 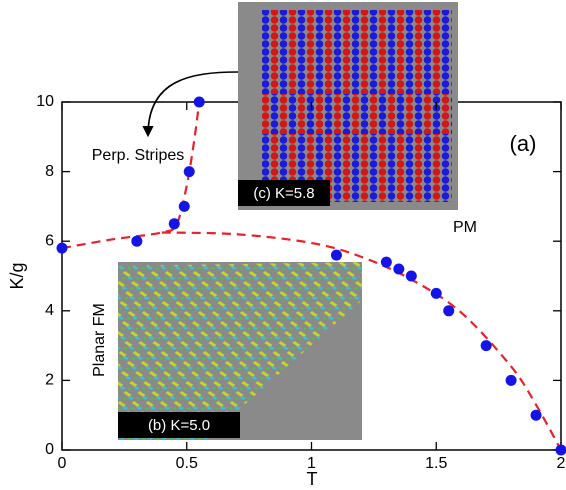 What do you see at coordinates (523, 143) in the screenshot?
I see `panel-label: (a)` at bounding box center [523, 143].